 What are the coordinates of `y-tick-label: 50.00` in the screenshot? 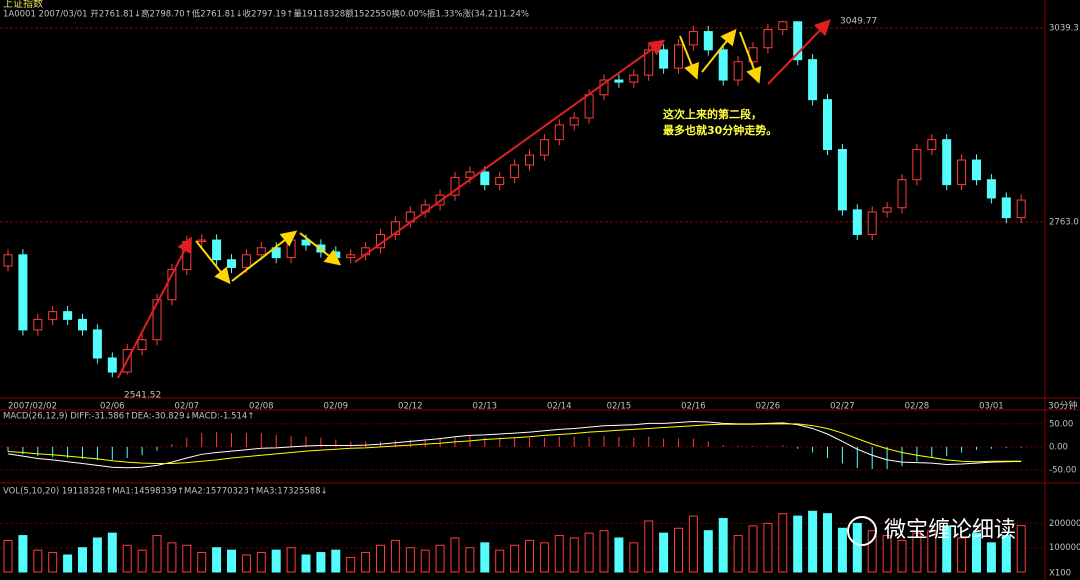 It's located at (1061, 424).